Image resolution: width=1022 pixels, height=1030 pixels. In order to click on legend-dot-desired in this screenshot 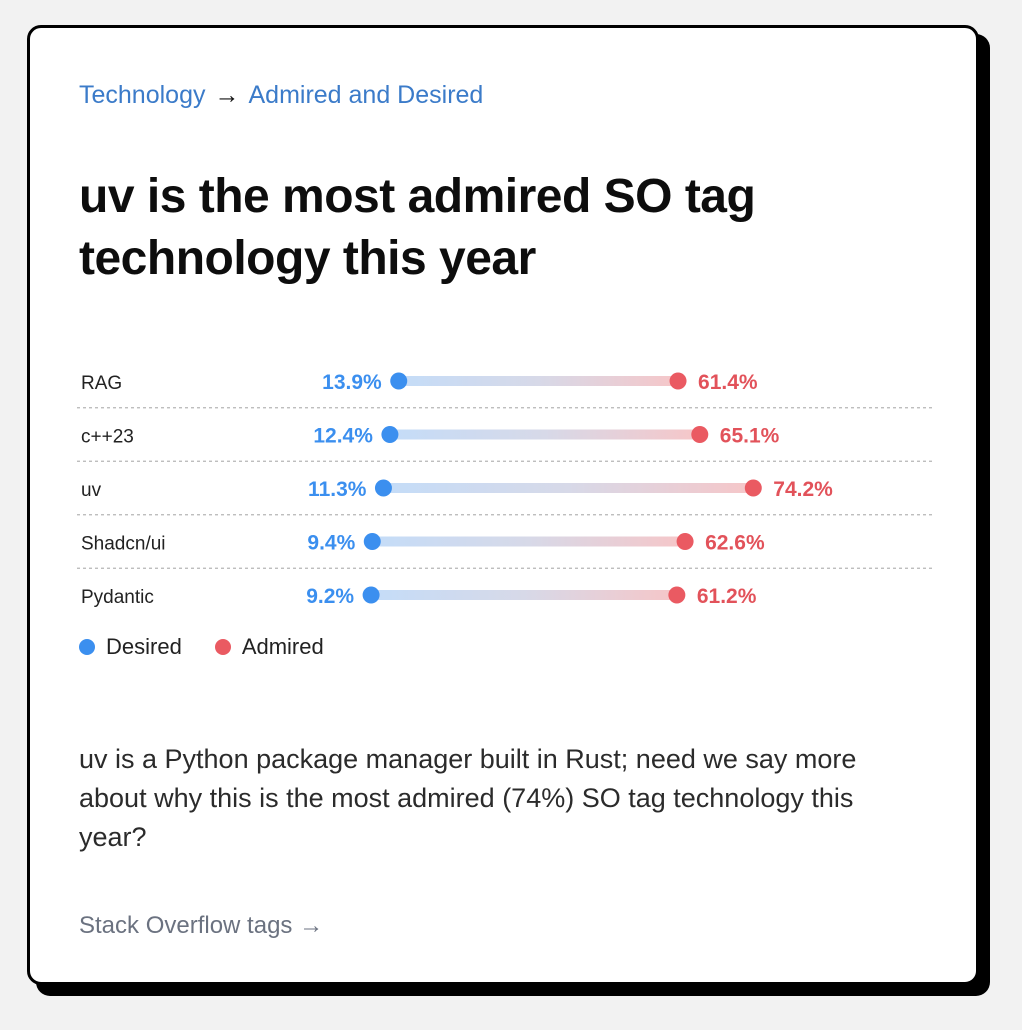, I will do `click(87, 647)`.